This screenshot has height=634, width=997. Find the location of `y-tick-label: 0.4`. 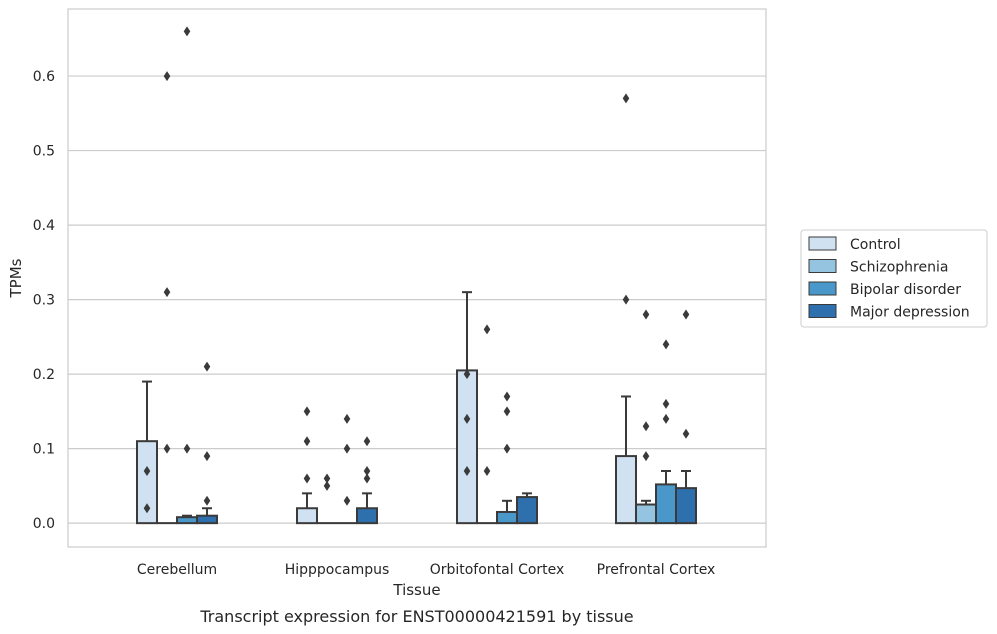

y-tick-label: 0.4 is located at coordinates (44, 226).